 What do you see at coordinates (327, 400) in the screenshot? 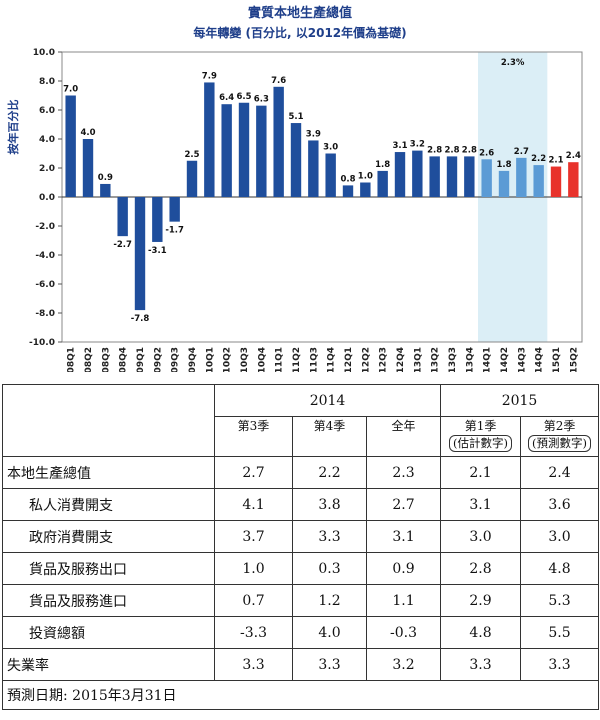
I see `year-header-2014: 2014` at bounding box center [327, 400].